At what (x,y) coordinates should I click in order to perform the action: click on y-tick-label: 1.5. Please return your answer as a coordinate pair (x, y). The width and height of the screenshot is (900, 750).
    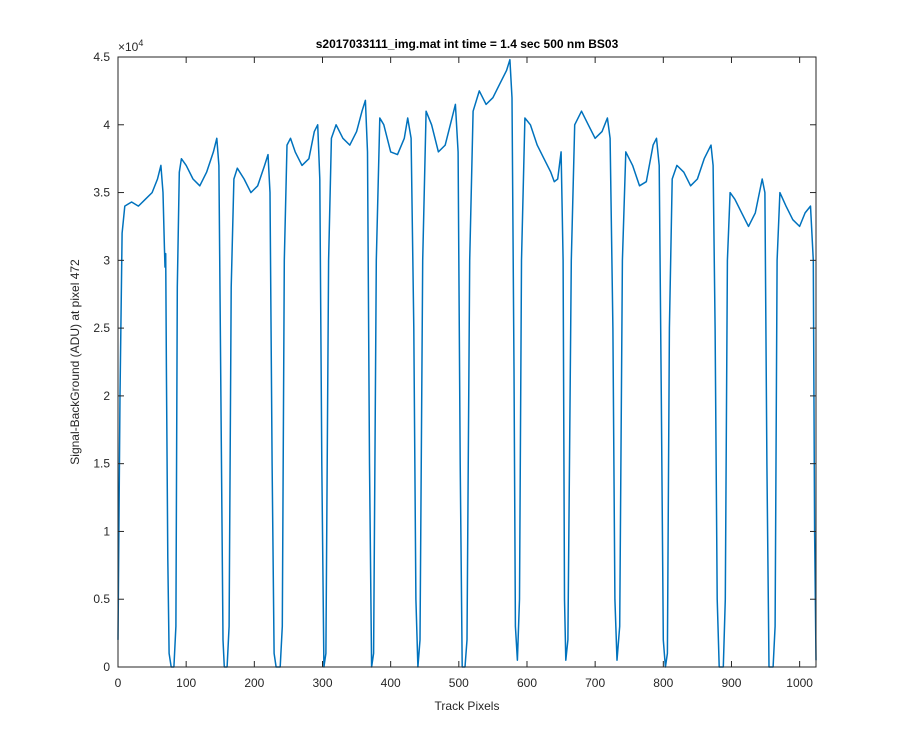
    Looking at the image, I should click on (101, 464).